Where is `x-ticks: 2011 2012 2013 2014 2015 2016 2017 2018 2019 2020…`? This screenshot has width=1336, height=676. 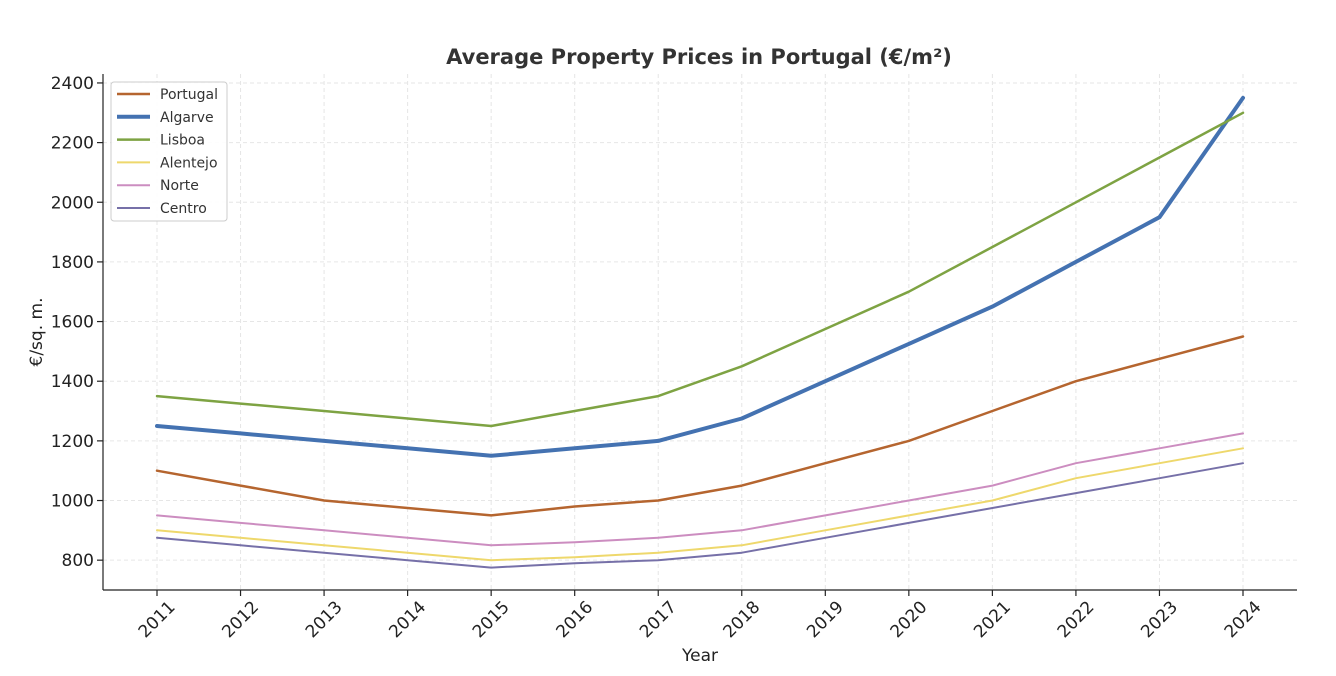 x-ticks: 2011 2012 2013 2014 2015 2016 2017 2018 2019 2020… is located at coordinates (700, 616).